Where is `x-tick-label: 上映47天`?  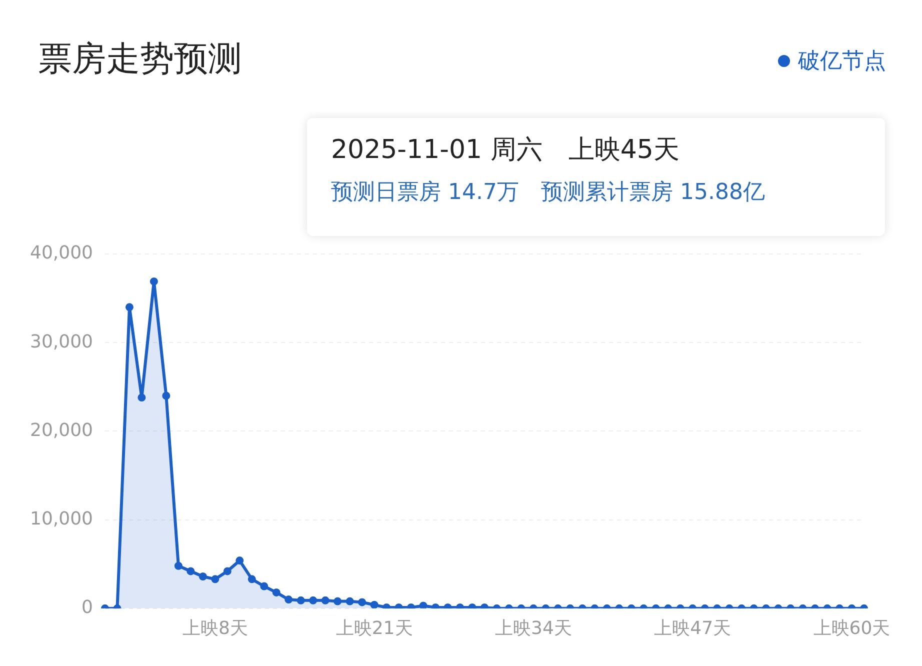 x-tick-label: 上映47天 is located at coordinates (693, 628).